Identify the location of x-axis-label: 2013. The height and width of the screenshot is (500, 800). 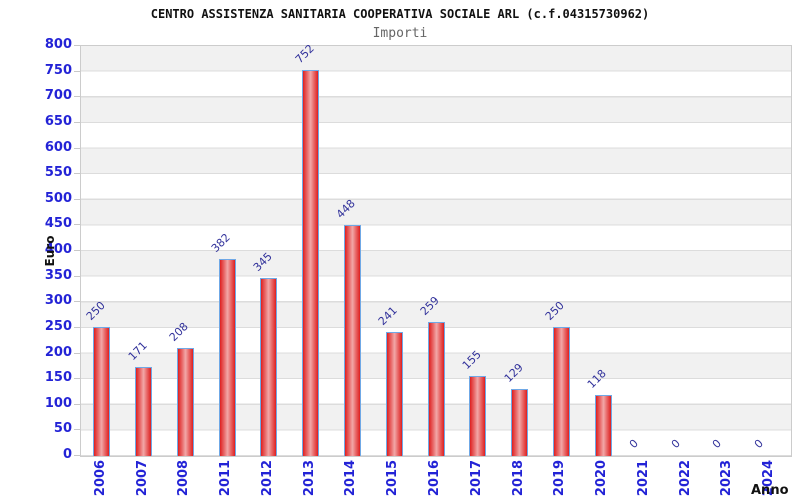
(309, 478).